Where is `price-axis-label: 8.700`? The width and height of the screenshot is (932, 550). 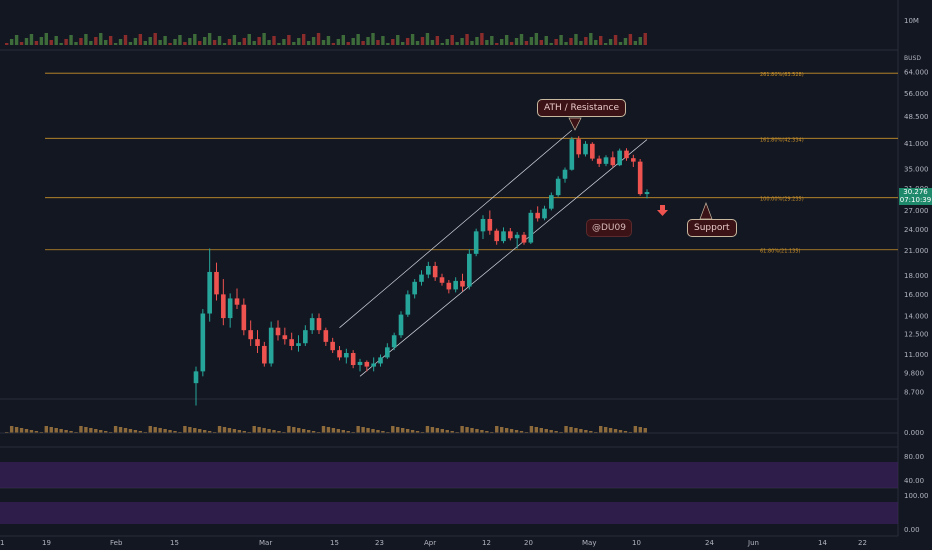 price-axis-label: 8.700 is located at coordinates (914, 393).